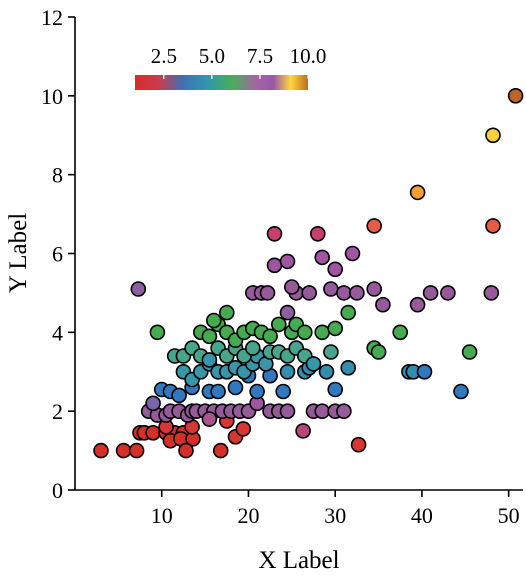 Image resolution: width=526 pixels, height=580 pixels. I want to click on x-ticks: 10 20 30 40 50, so click(335, 509).